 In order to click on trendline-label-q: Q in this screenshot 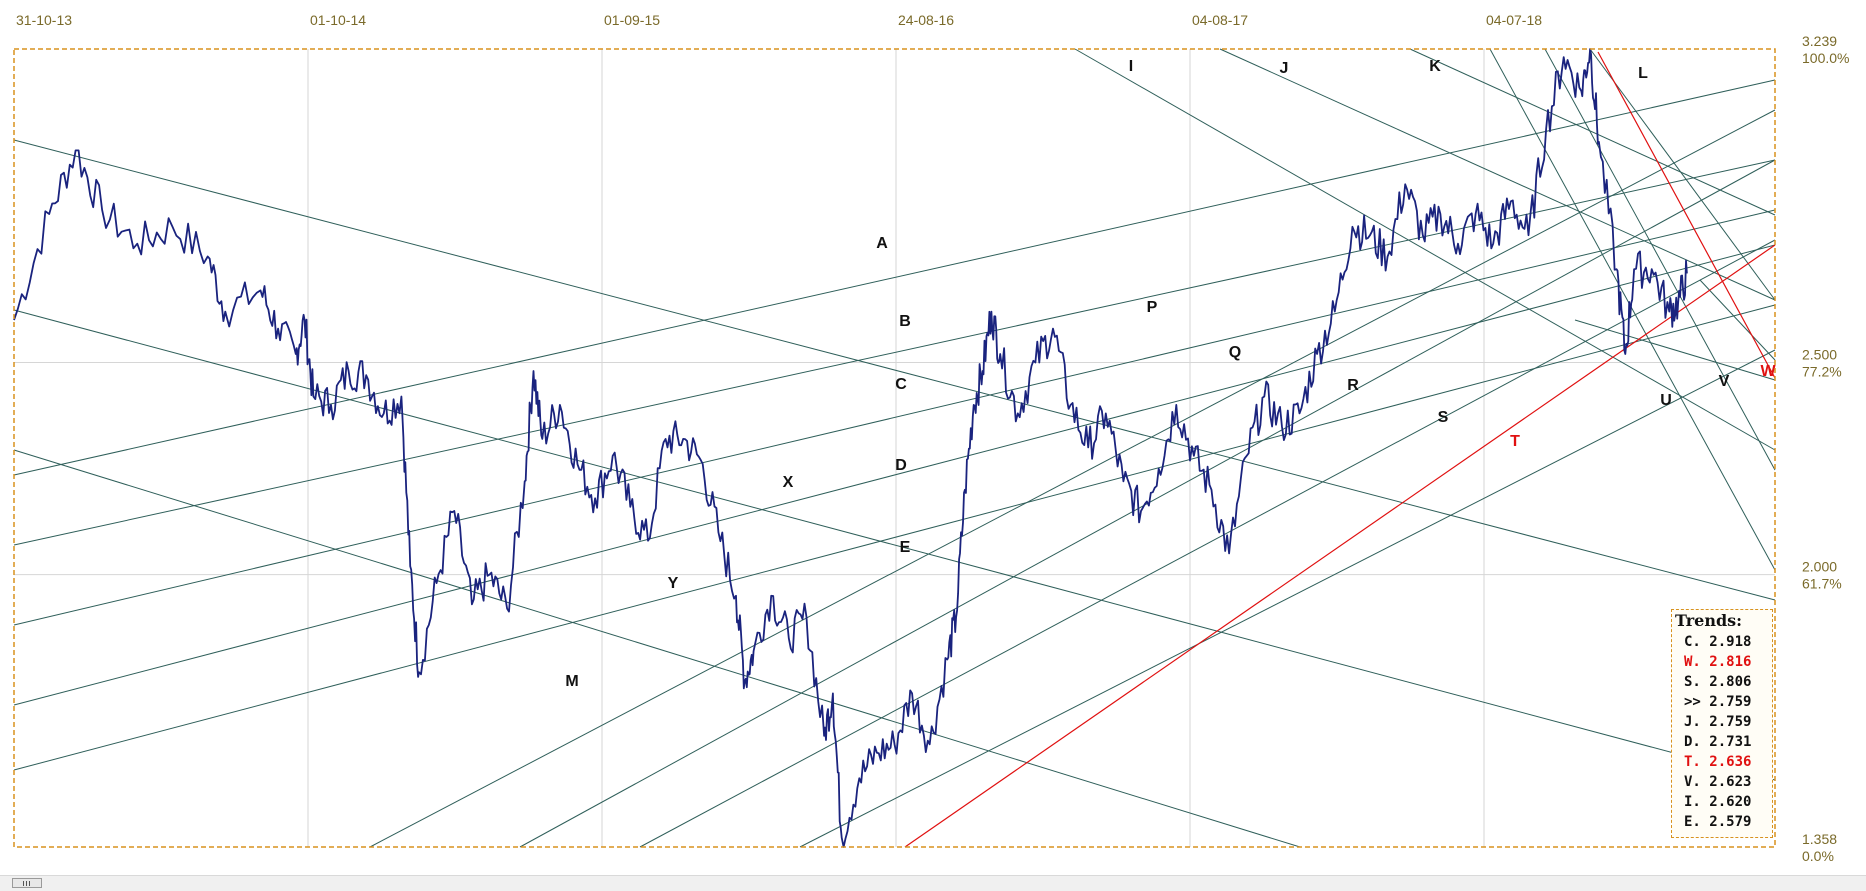, I will do `click(1235, 352)`.